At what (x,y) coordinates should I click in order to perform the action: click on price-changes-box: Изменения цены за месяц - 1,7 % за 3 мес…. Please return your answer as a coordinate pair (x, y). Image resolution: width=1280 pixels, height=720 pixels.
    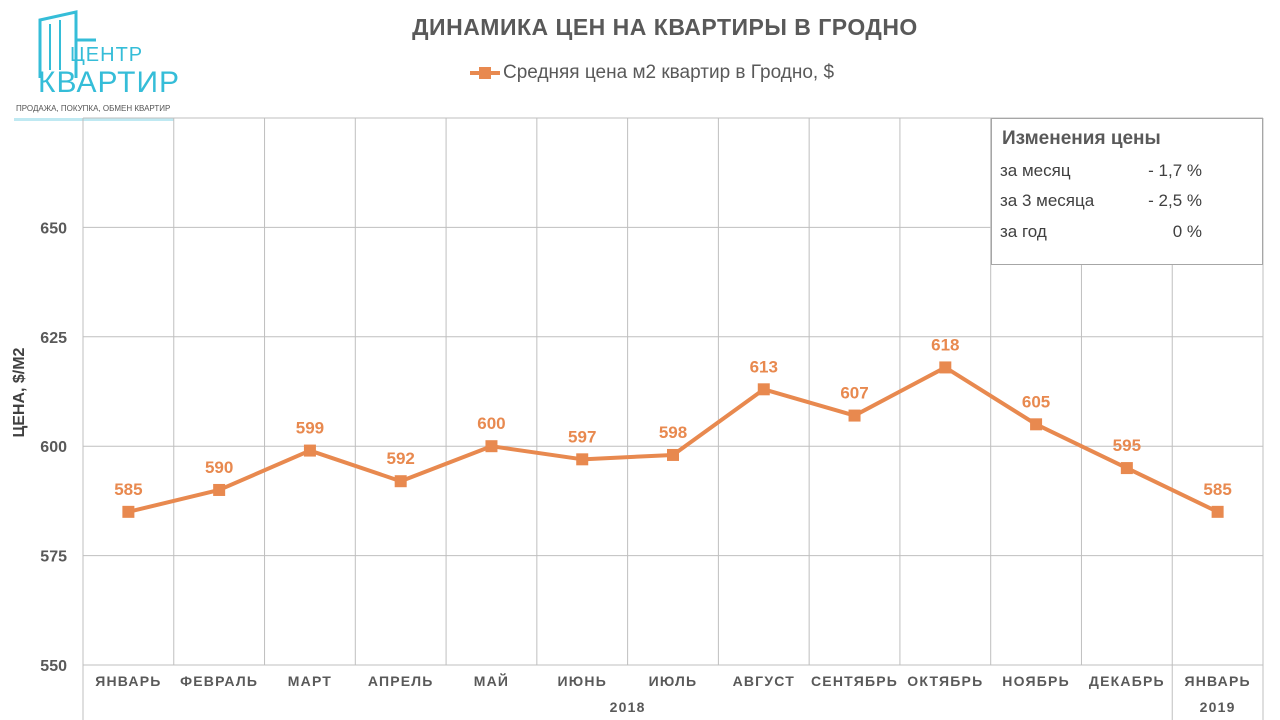
    Looking at the image, I should click on (1127, 191).